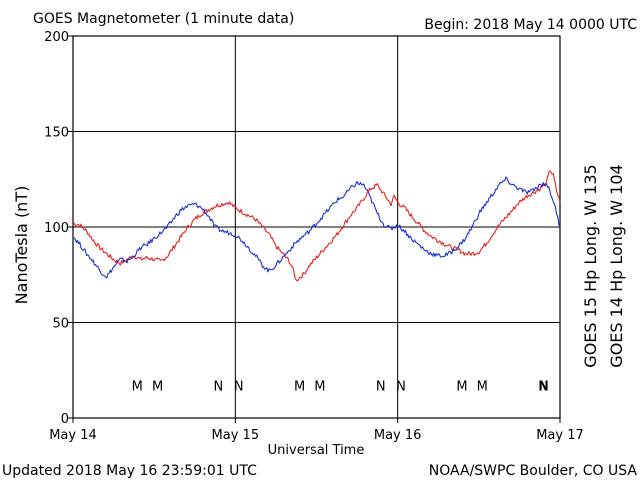 The height and width of the screenshot is (480, 640). I want to click on x-tick-label: May 15, so click(236, 435).